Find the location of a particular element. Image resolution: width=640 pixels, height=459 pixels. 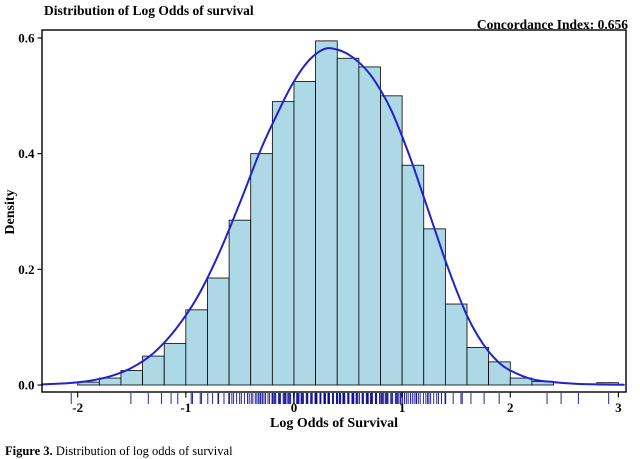

figure-caption-label: Figure 3. is located at coordinates (29, 451).